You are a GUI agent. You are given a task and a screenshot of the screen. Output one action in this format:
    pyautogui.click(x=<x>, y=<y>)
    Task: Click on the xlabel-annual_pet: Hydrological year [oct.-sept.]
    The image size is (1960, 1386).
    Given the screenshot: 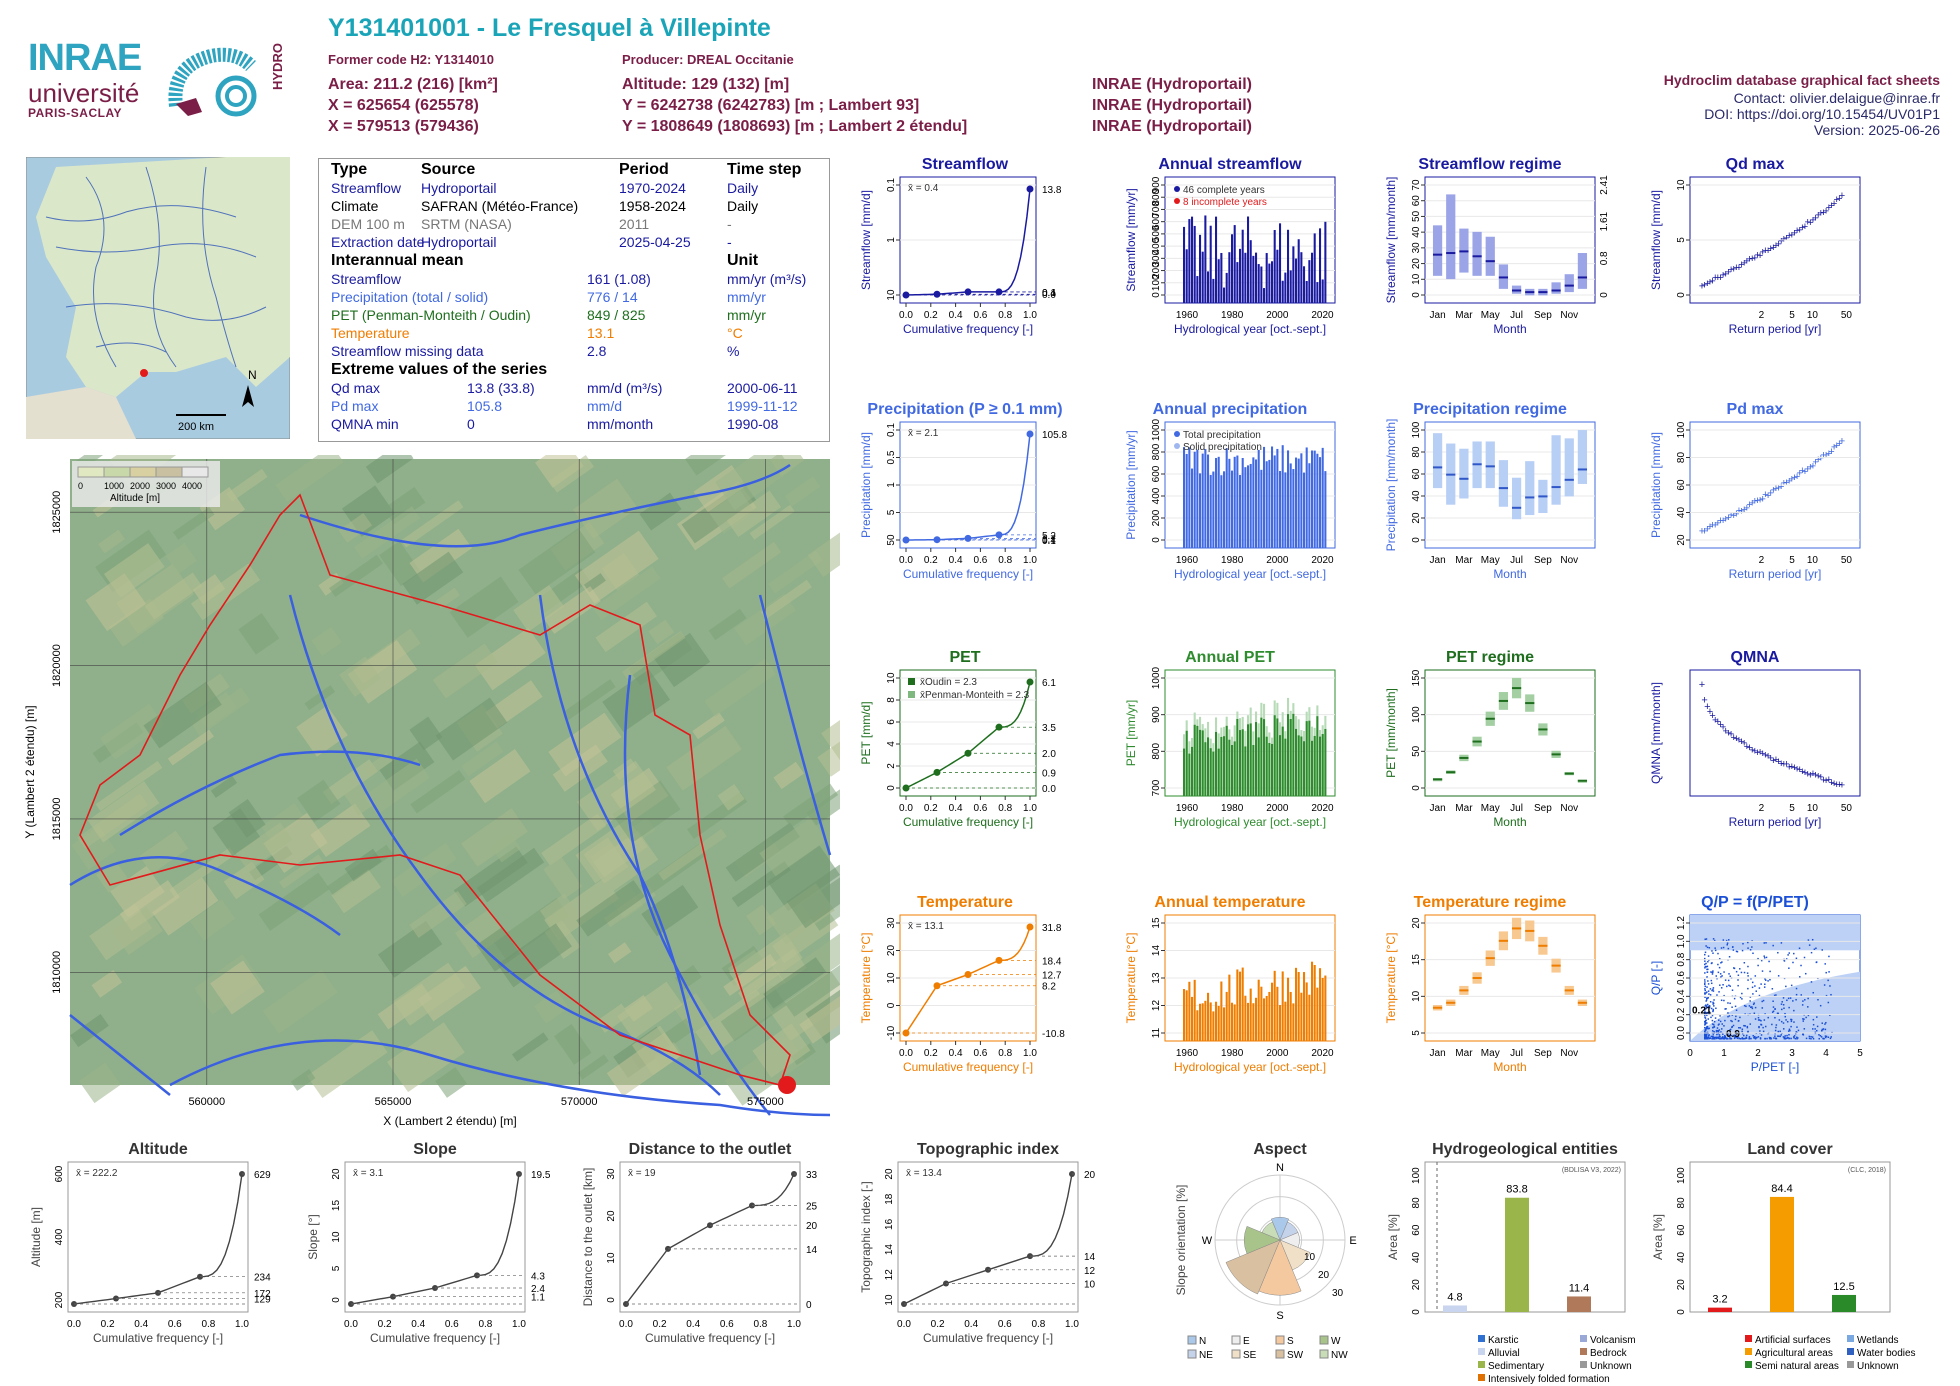 What is the action you would take?
    pyautogui.click(x=1250, y=822)
    